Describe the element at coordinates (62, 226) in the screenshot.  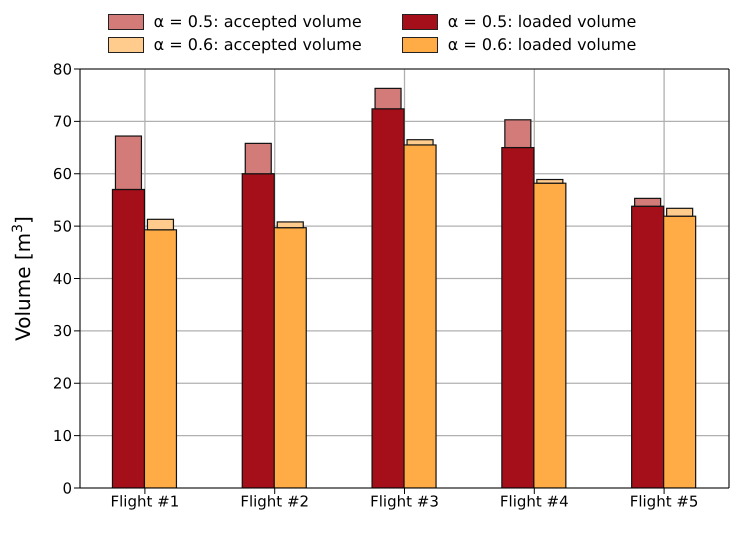
I see `y-tick-label: 50` at that location.